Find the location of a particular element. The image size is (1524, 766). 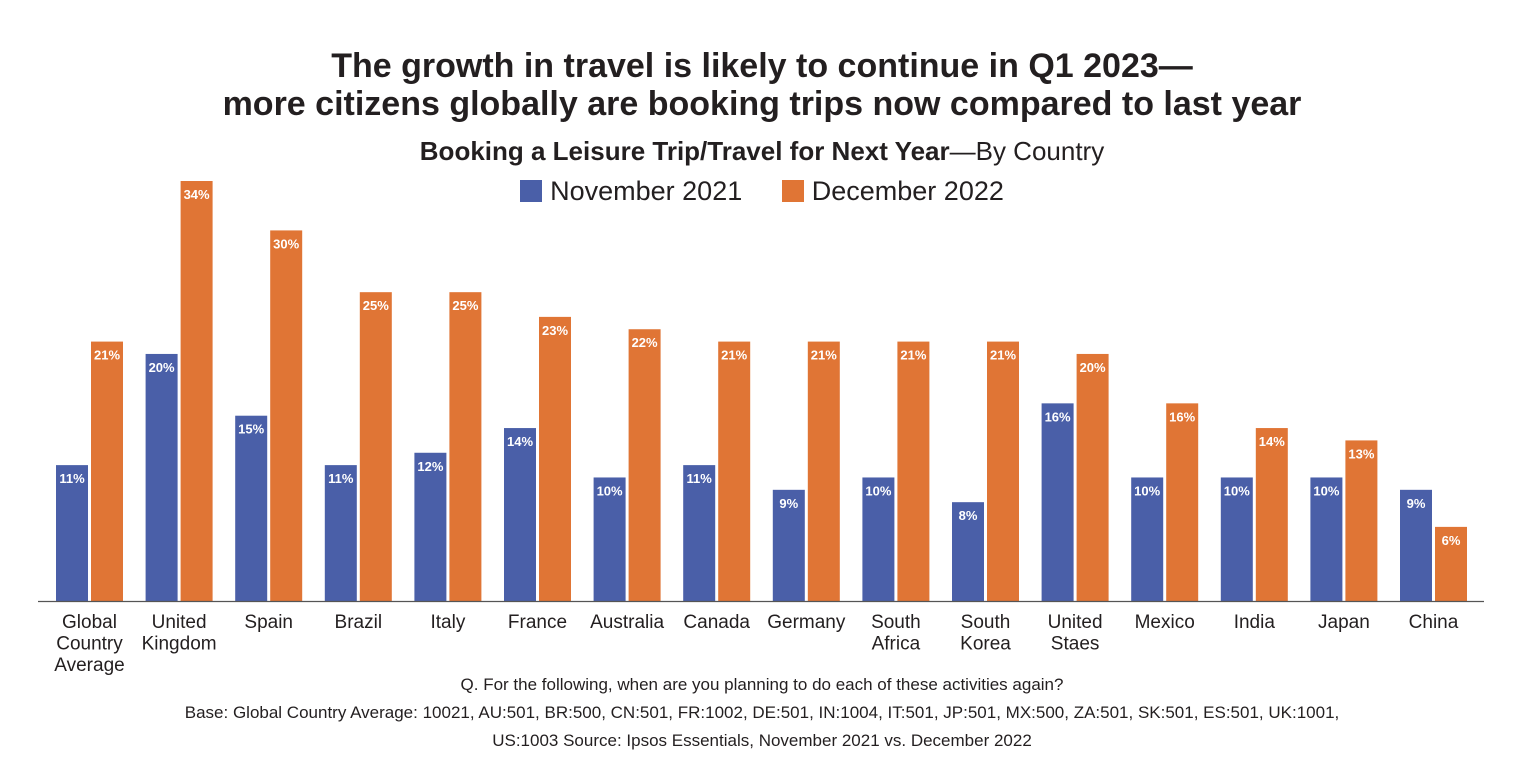

legend-item-dec-2022: December 2022 is located at coordinates (892, 191).